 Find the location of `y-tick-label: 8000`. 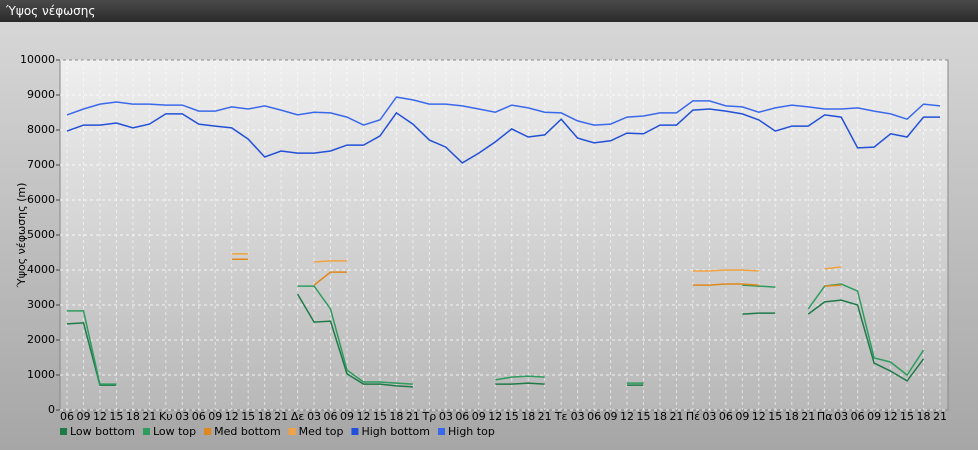

y-tick-label: 8000 is located at coordinates (41, 129).